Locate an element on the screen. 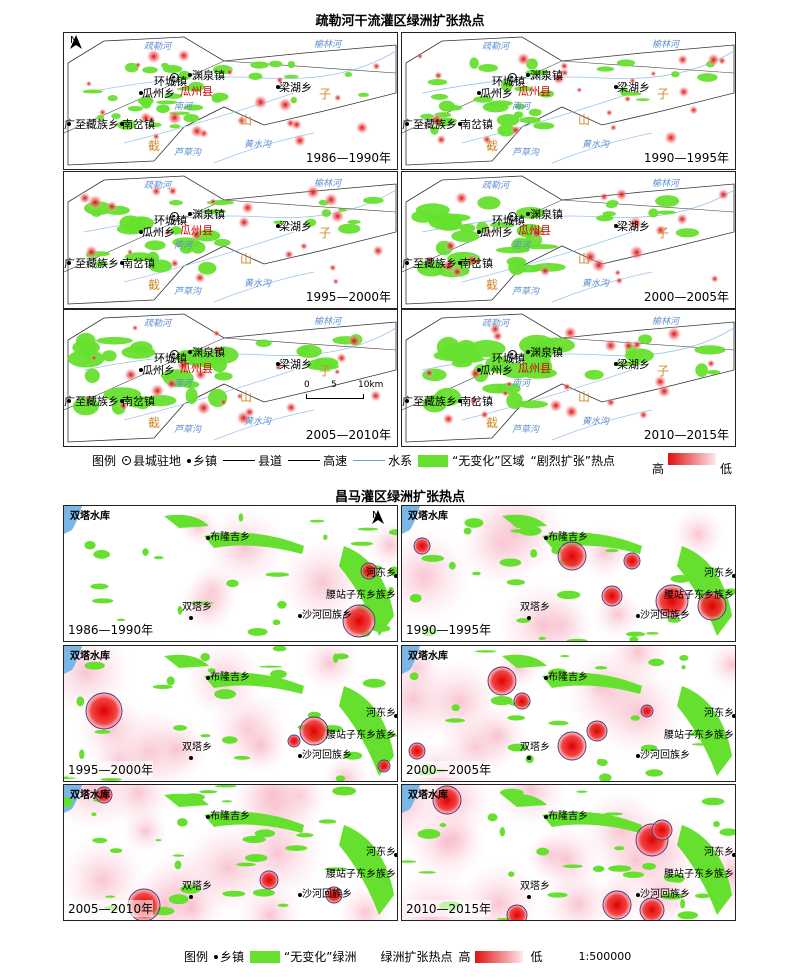 The height and width of the screenshot is (979, 800). top-title: 疏勒河干流灌区绿洲扩张热点 is located at coordinates (400, 21).